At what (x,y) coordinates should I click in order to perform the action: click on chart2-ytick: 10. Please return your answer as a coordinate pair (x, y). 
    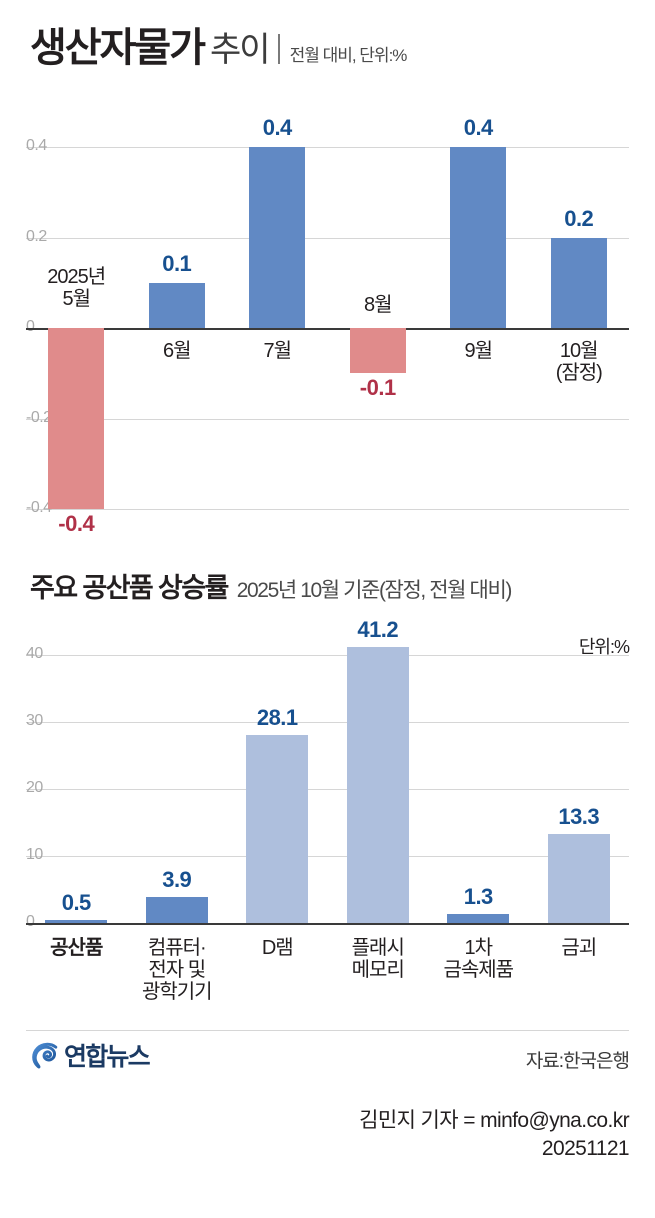
    Looking at the image, I should click on (34, 854).